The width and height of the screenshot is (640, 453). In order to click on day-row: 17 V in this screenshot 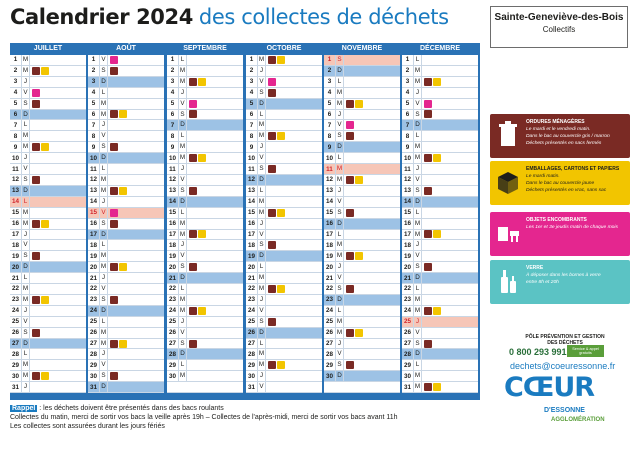, I will do `click(284, 235)`.